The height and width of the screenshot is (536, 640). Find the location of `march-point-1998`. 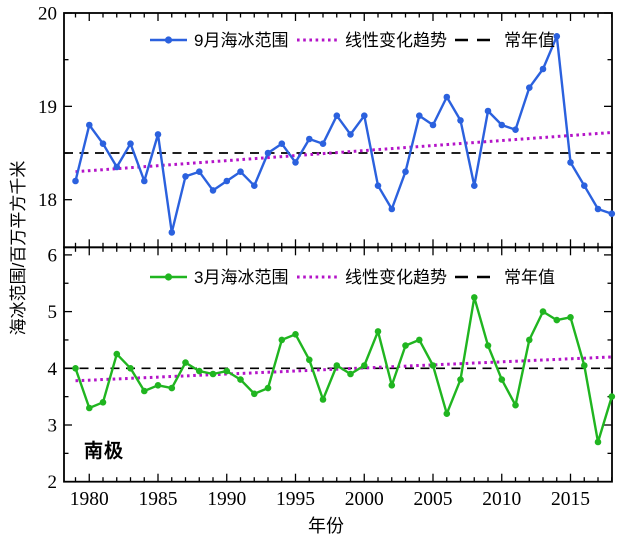

march-point-1998 is located at coordinates (337, 365).